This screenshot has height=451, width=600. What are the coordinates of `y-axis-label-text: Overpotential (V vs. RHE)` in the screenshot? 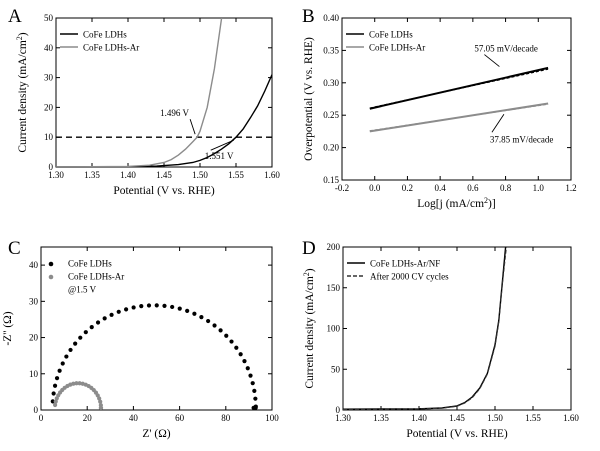 It's located at (309, 99).